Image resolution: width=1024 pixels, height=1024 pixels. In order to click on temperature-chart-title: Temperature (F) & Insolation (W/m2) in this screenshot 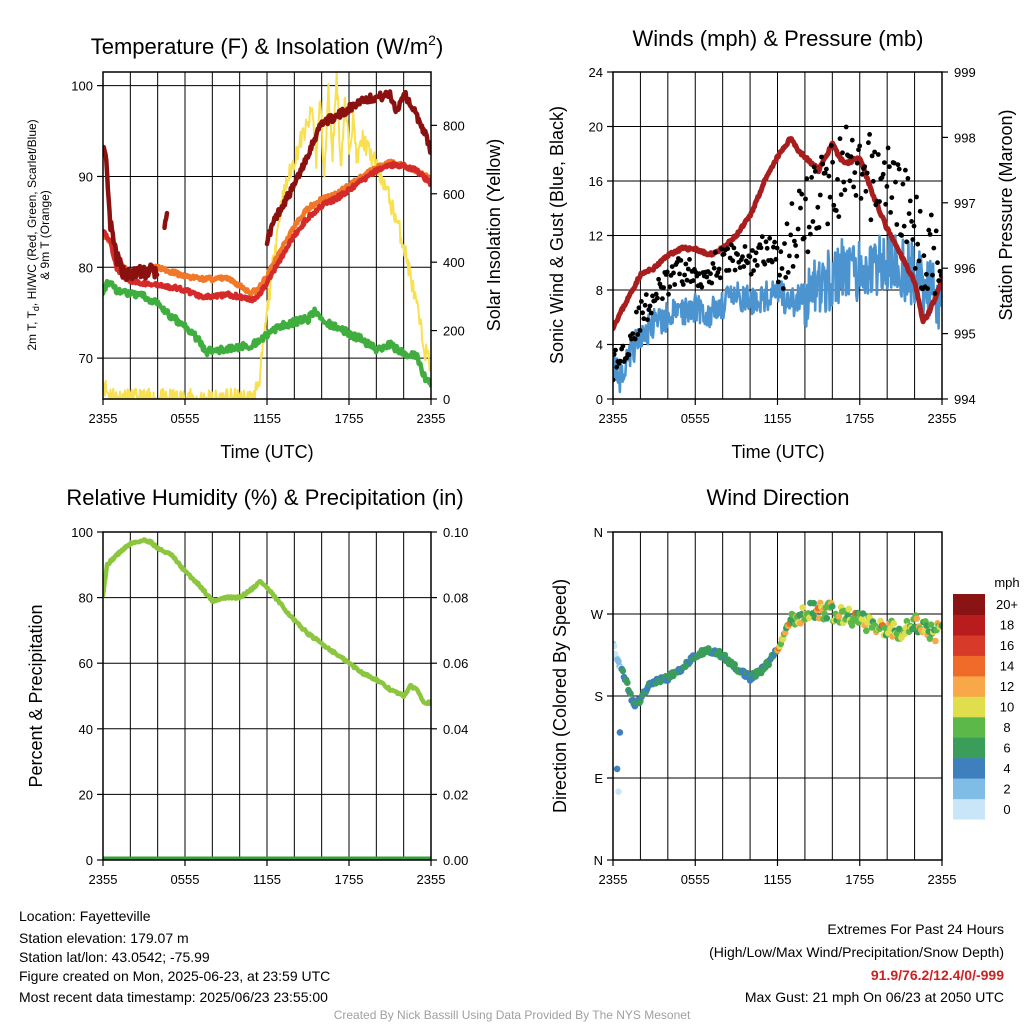, I will do `click(267, 45)`.